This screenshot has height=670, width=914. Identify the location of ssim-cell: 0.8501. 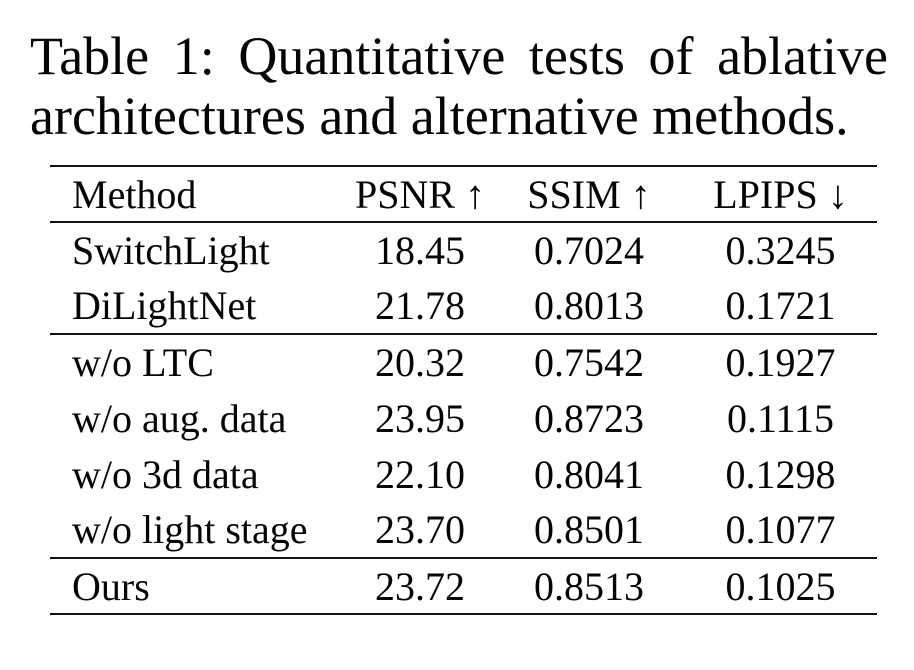
(589, 529).